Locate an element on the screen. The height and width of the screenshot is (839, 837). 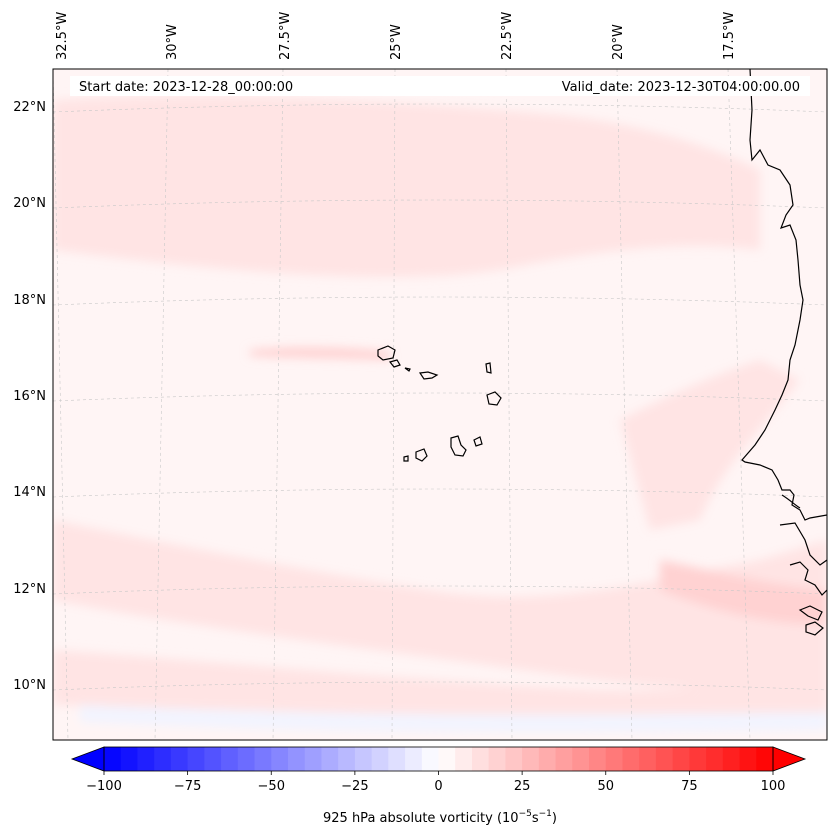
start-date-label: Start date: 2023-12-28_00:00:00 is located at coordinates (186, 87).